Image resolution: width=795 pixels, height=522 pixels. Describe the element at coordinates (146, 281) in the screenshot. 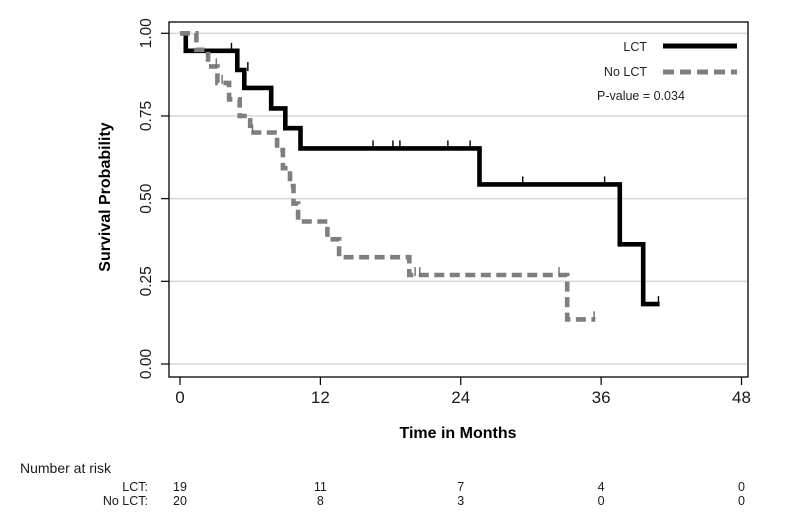

I see `y-tick-label: 0.25` at that location.